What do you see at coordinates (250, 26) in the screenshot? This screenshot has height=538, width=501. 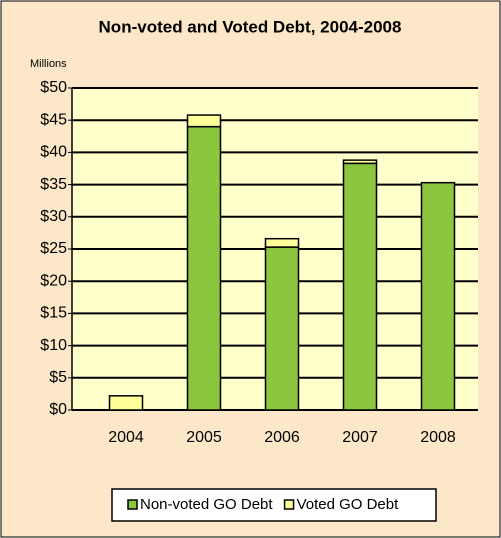 I see `chart-title: Non-voted and Voted Debt, 2004-2008` at bounding box center [250, 26].